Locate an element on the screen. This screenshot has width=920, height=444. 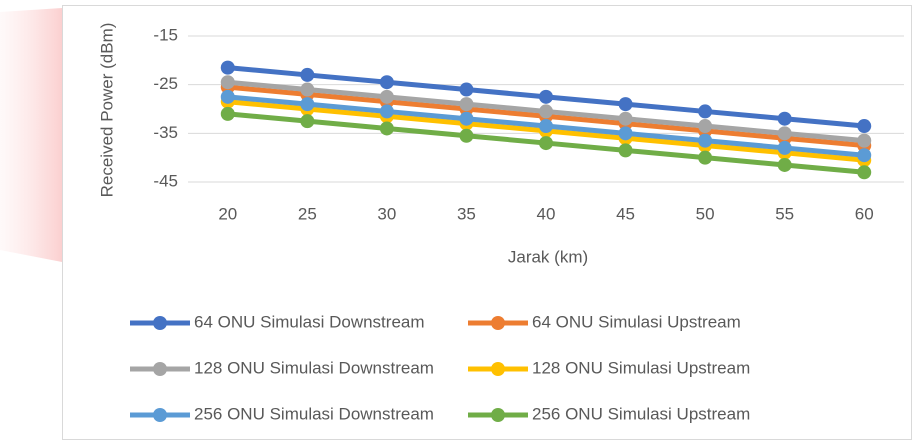
x-tick-label: 55 is located at coordinates (784, 213).